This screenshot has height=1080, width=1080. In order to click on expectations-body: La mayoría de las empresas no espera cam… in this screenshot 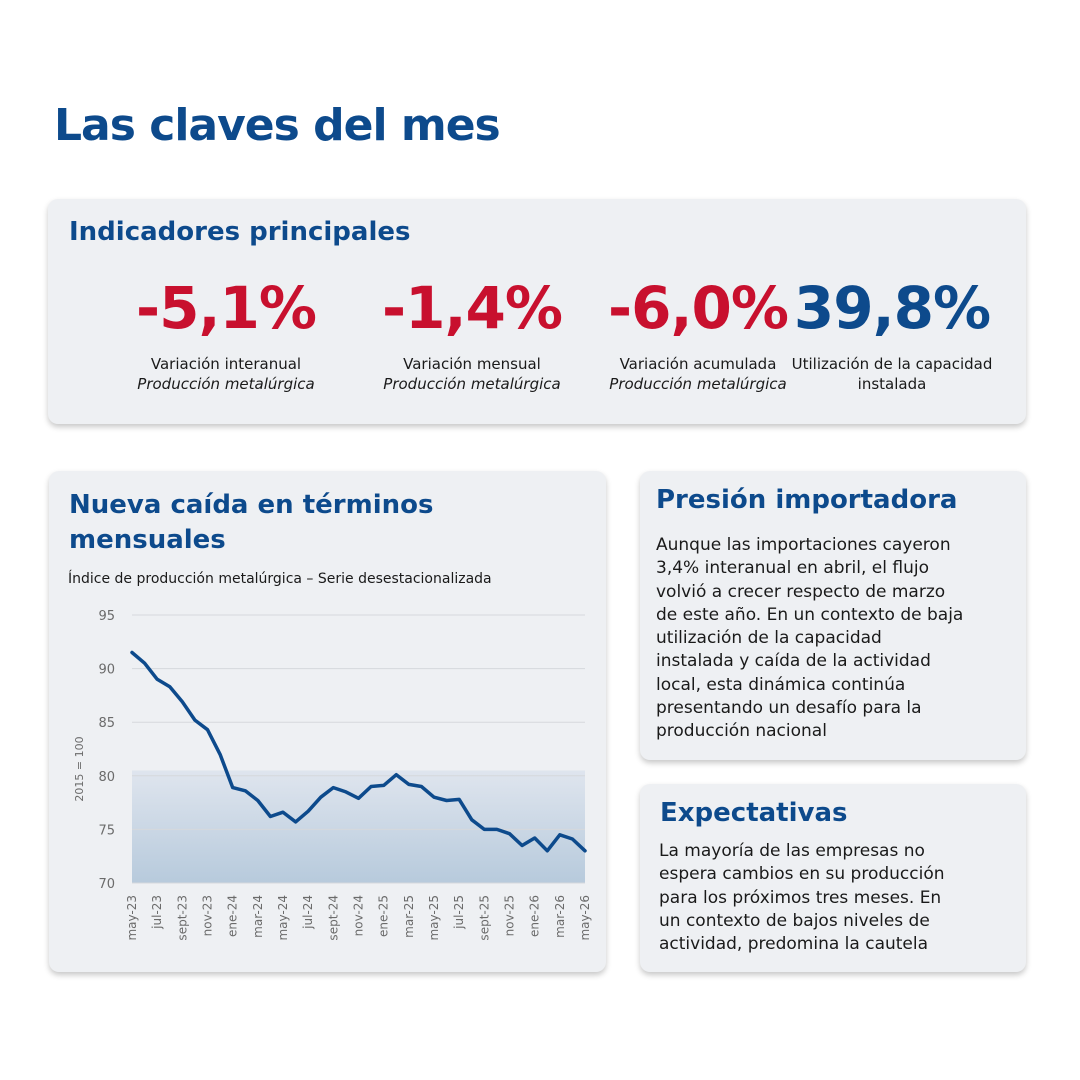, I will do `click(839, 898)`.